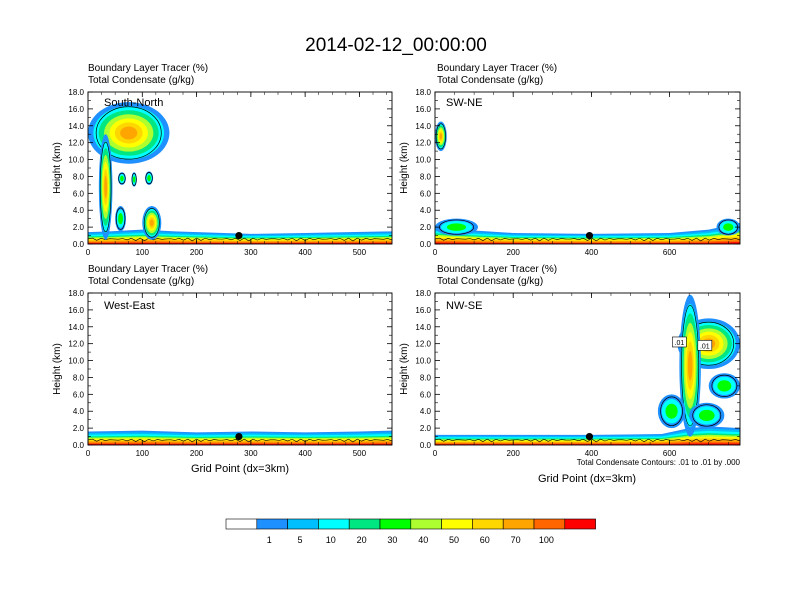 The width and height of the screenshot is (792, 612). I want to click on x-axis-label: Grid Point (dx=3km), so click(587, 479).